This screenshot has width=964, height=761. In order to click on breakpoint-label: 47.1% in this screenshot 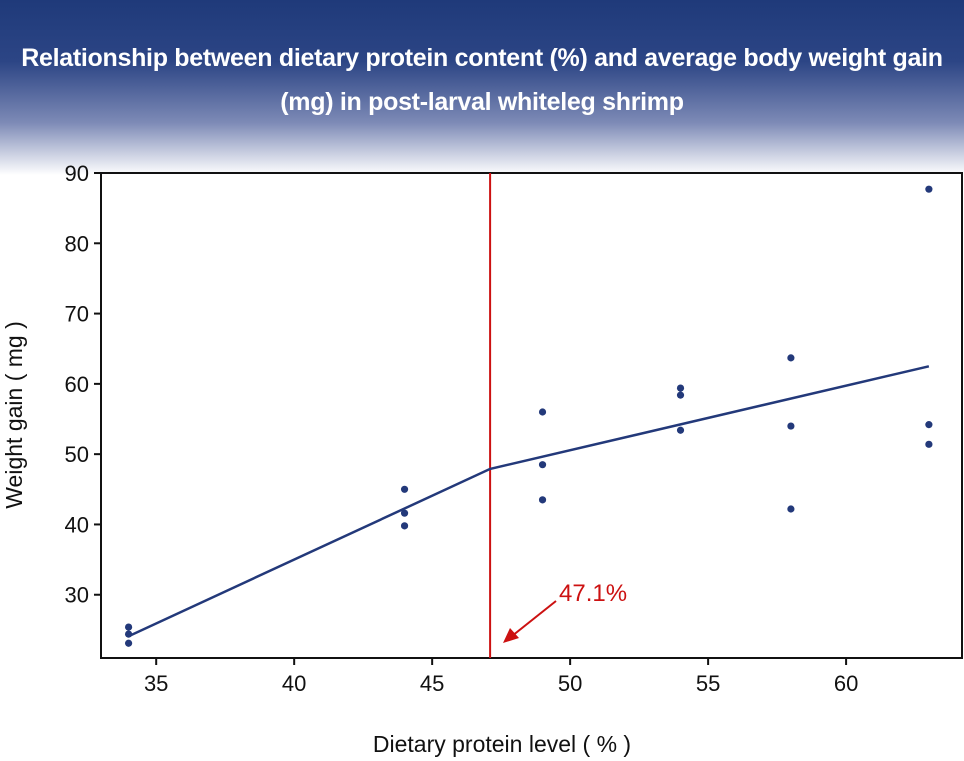, I will do `click(593, 593)`.